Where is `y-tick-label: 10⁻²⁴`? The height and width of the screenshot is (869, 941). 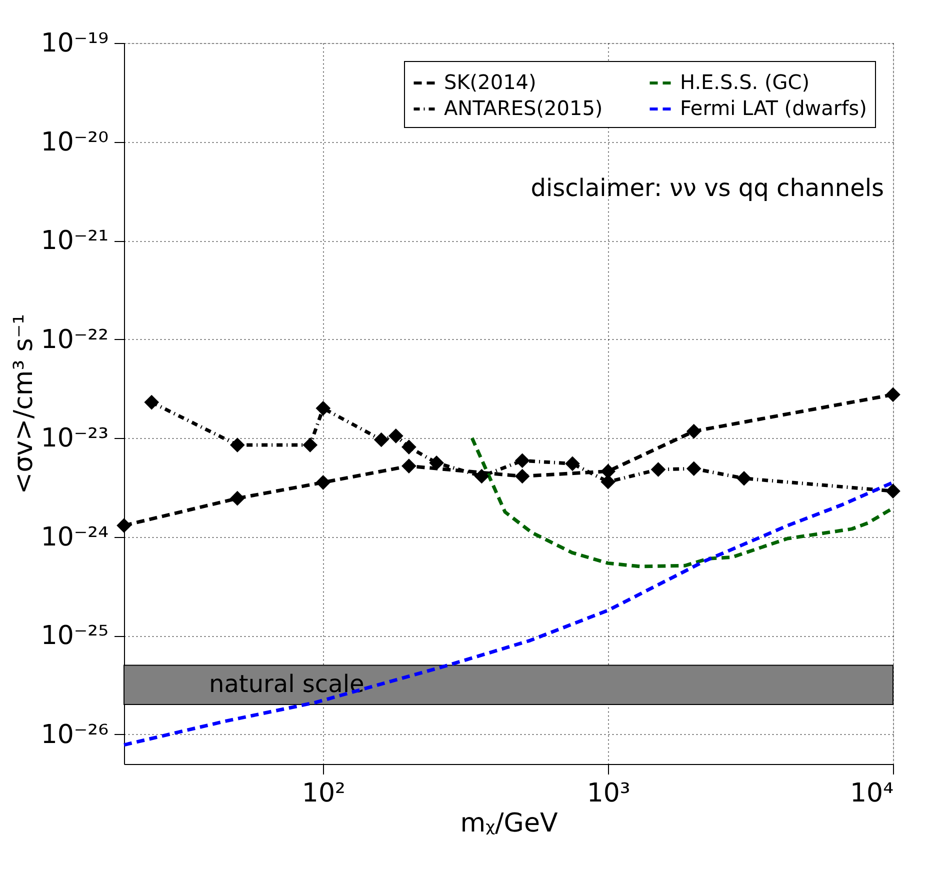 y-tick-label: 10⁻²⁴ is located at coordinates (74, 537).